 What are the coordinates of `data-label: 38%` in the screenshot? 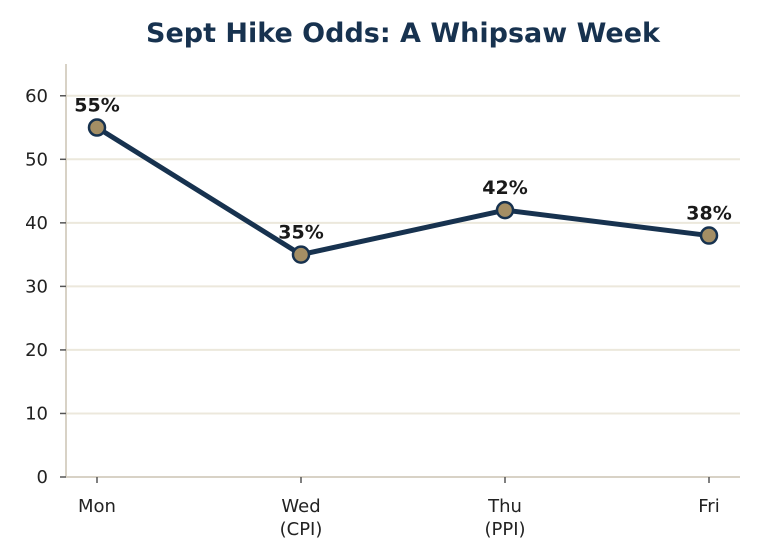 It's located at (708, 214).